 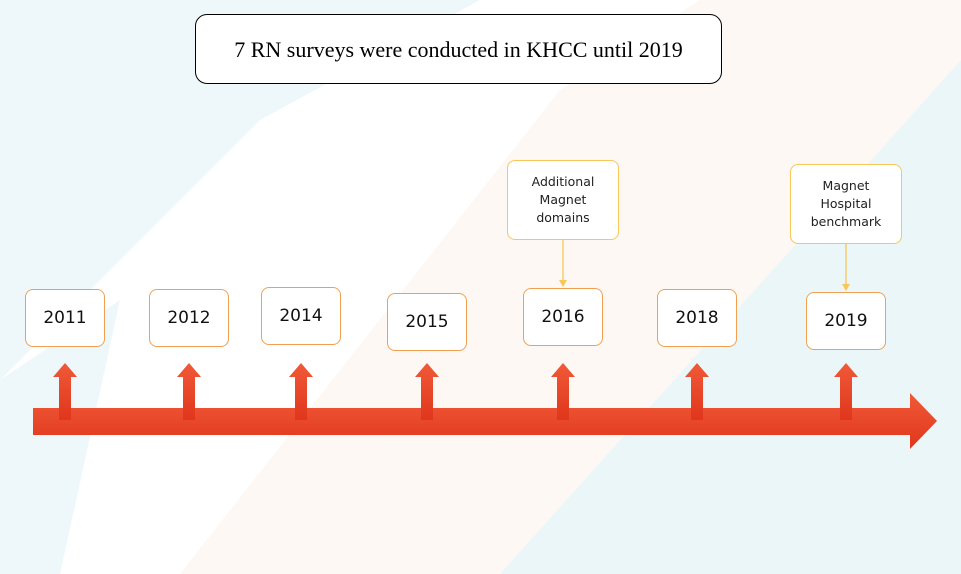 I want to click on year-box: 2016, so click(x=563, y=317).